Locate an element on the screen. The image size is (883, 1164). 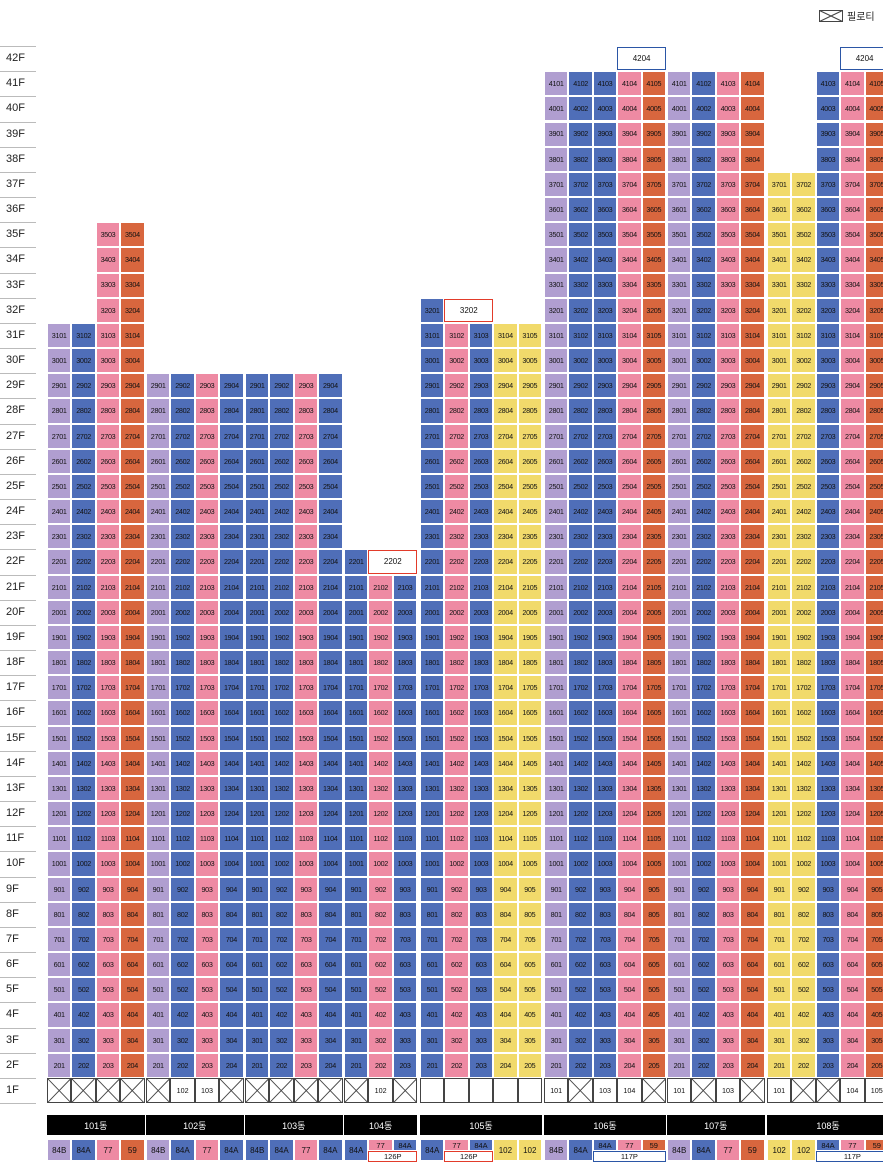
unit-cell: 3102 is located at coordinates (456, 335).